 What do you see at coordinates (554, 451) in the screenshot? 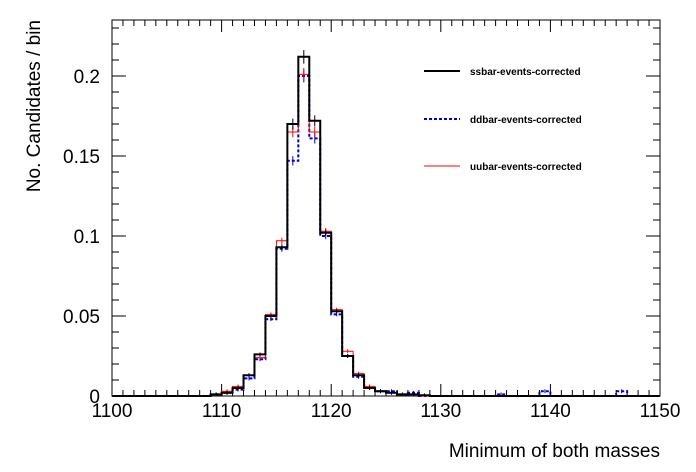
I see `x-axis-title: Minimum of both masses` at bounding box center [554, 451].